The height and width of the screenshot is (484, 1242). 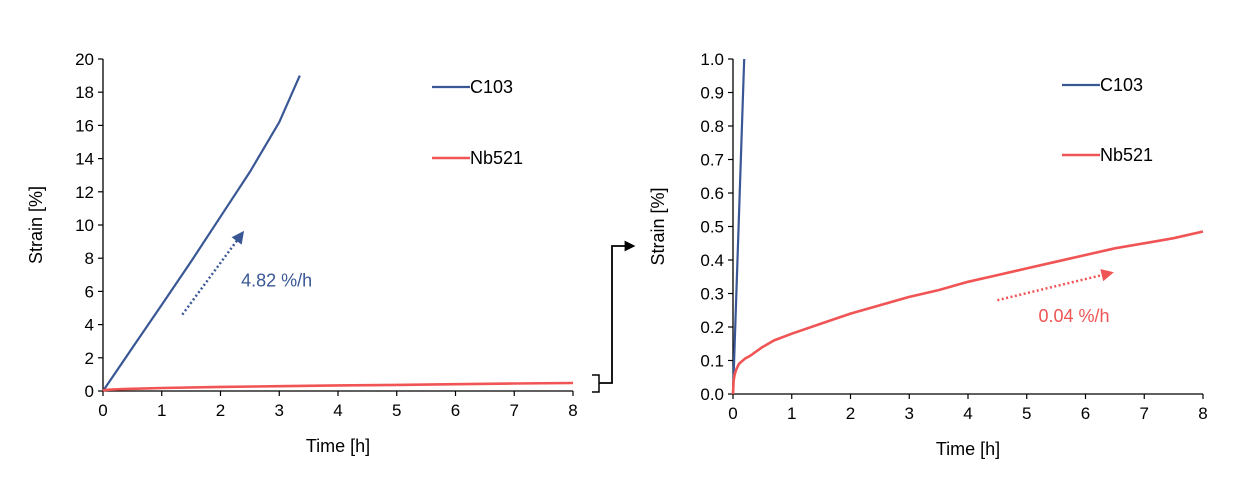 What do you see at coordinates (712, 294) in the screenshot?
I see `y-tick-label: 0.3` at bounding box center [712, 294].